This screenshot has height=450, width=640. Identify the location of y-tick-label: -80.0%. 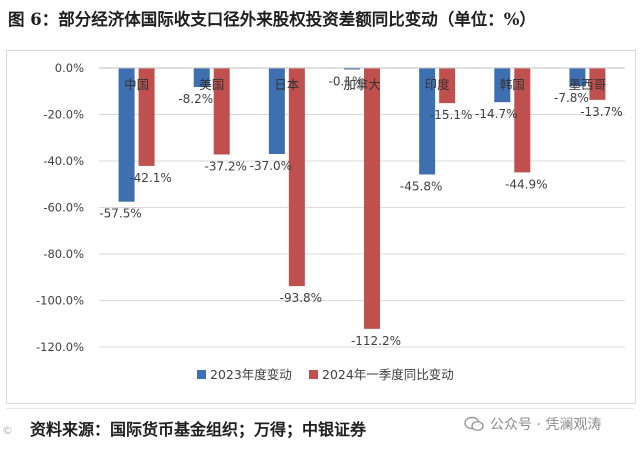
(63, 254).